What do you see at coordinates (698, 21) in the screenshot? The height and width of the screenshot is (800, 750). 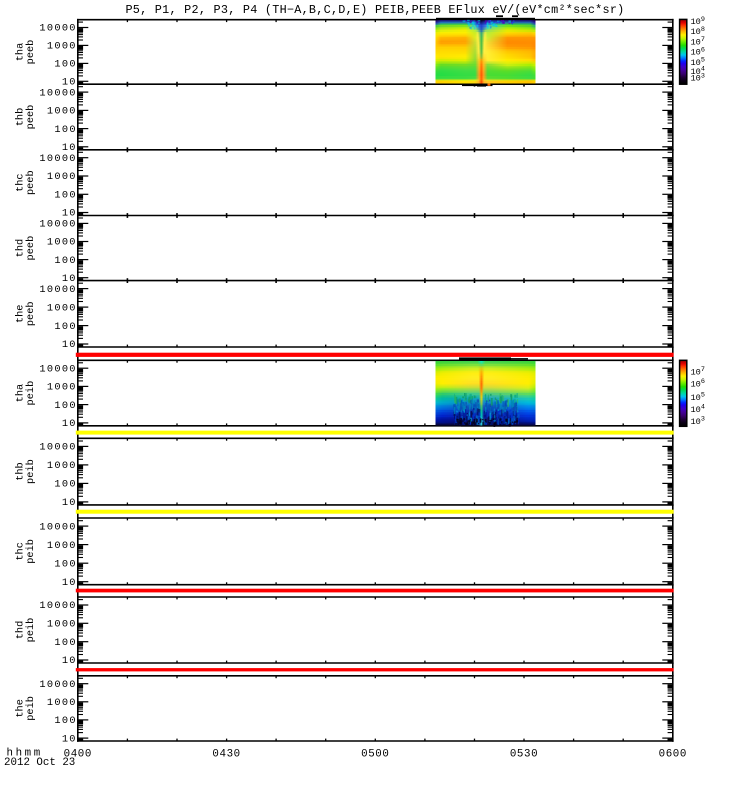 I see `svg-text: 10⁹` at bounding box center [698, 21].